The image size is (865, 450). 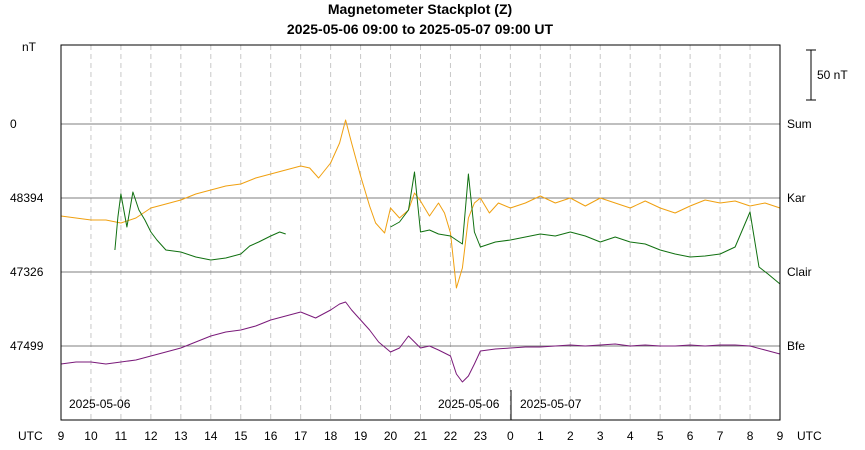 I want to click on series-label-sum: Sum, so click(x=799, y=124).